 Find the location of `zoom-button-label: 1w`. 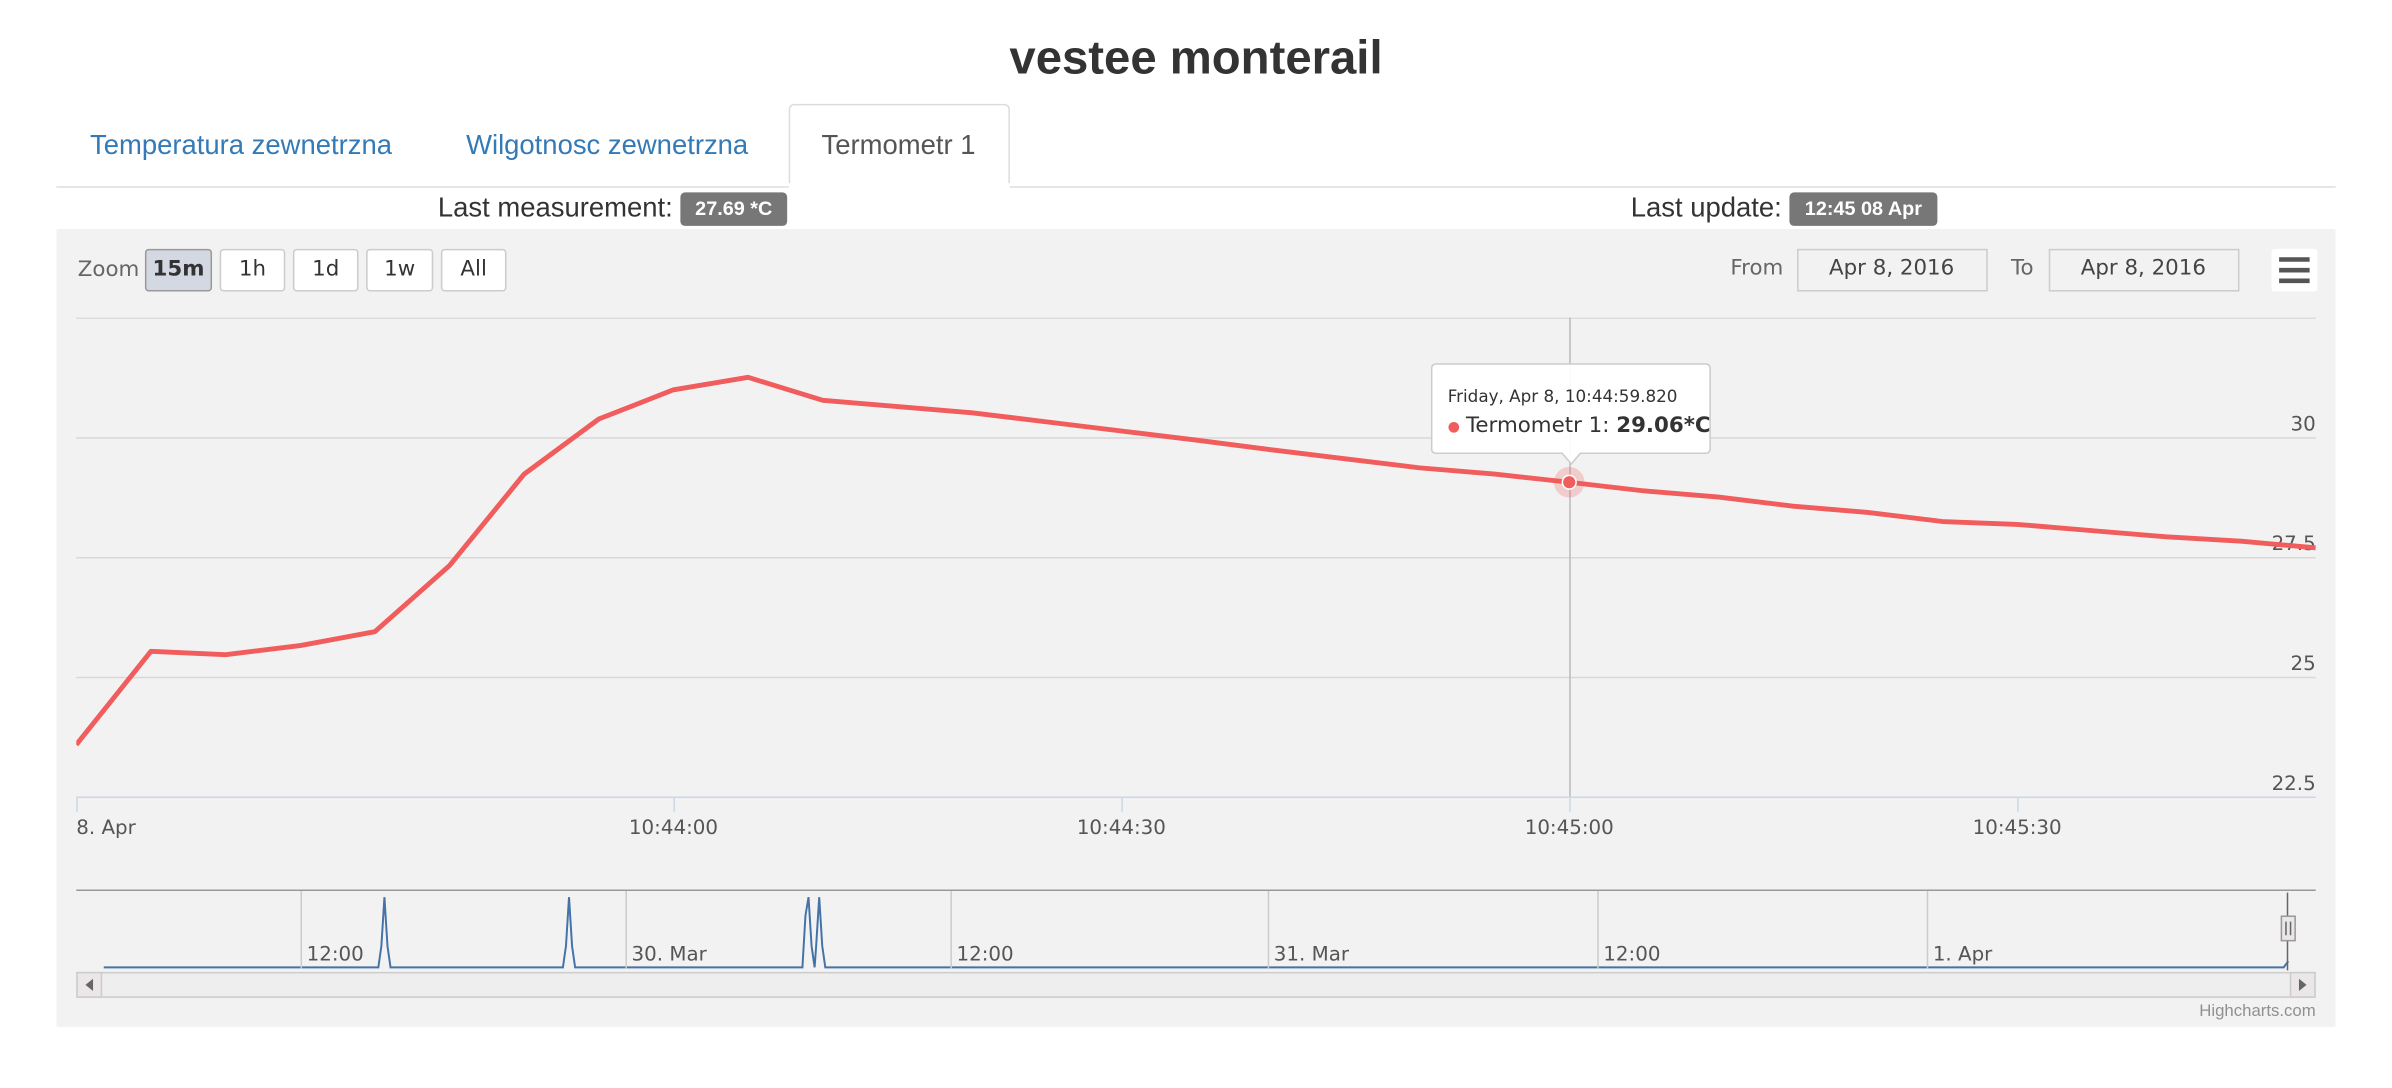

zoom-button-label: 1w is located at coordinates (399, 268).